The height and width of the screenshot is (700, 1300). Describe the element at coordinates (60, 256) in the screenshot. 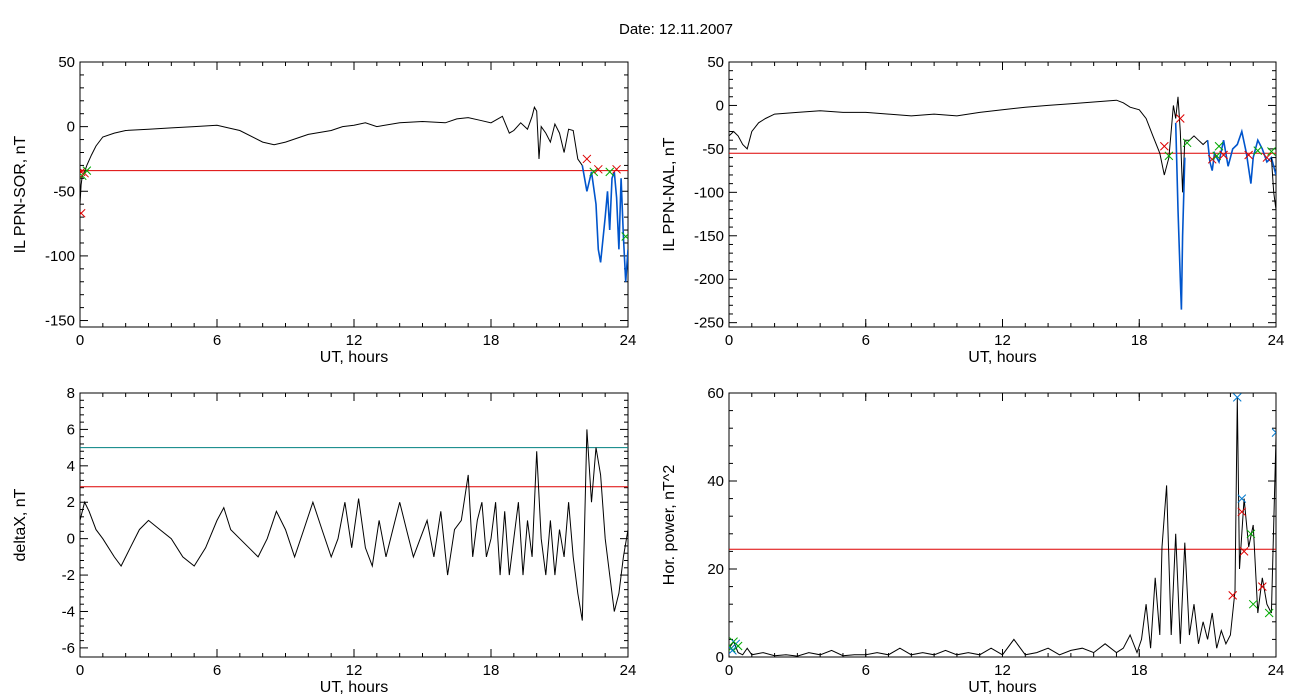

I see `y-tick-label: -100` at that location.